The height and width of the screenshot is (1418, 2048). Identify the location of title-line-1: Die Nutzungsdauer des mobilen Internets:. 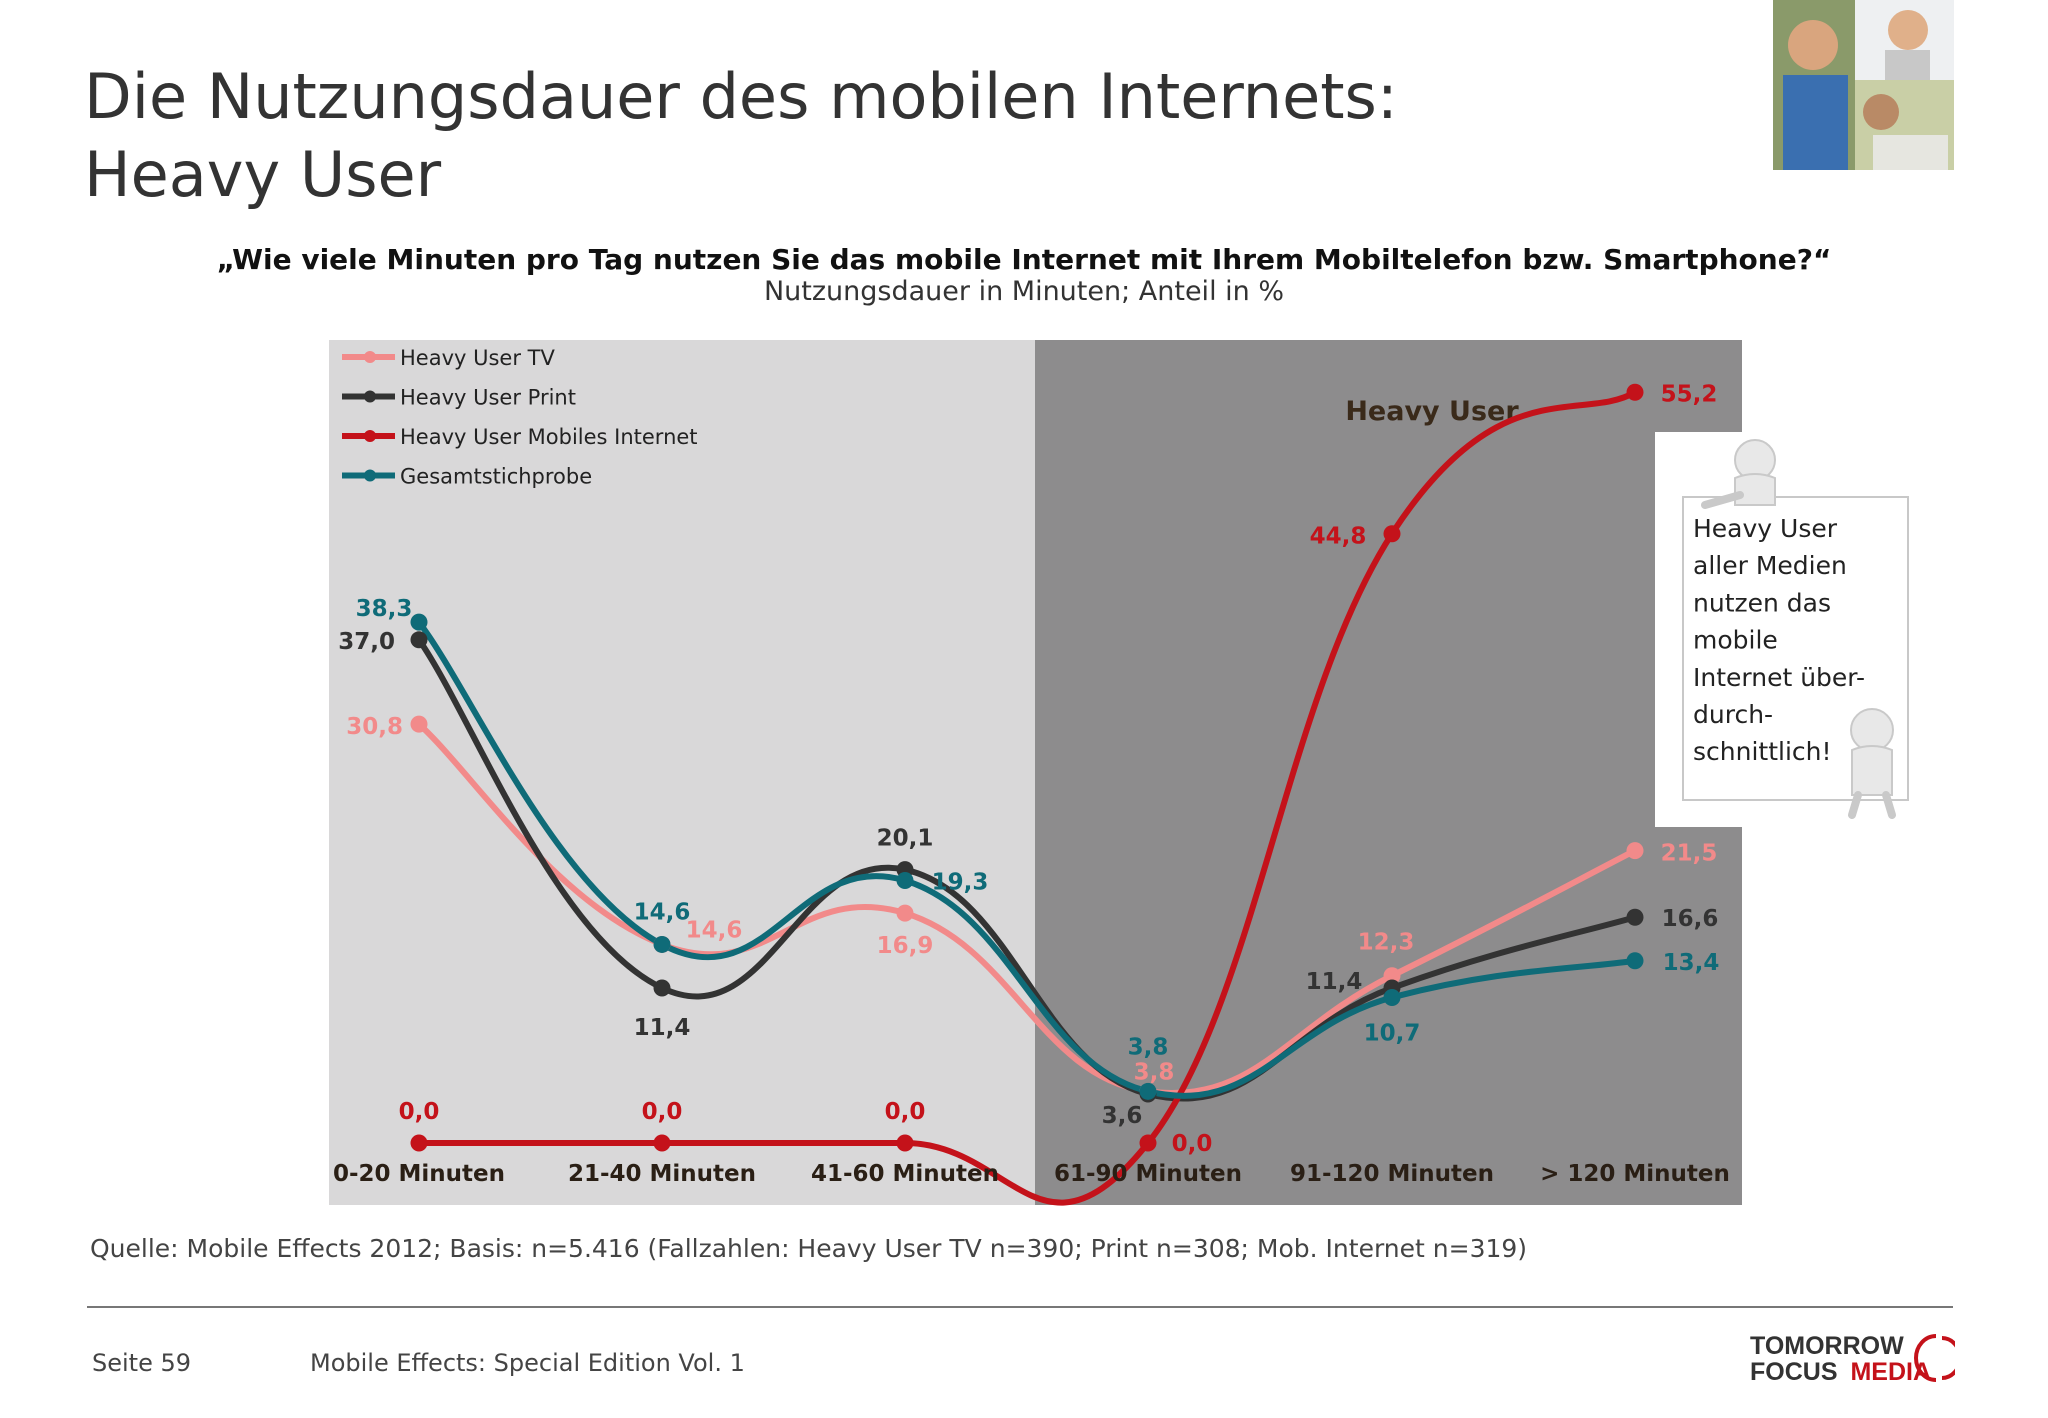
(741, 96).